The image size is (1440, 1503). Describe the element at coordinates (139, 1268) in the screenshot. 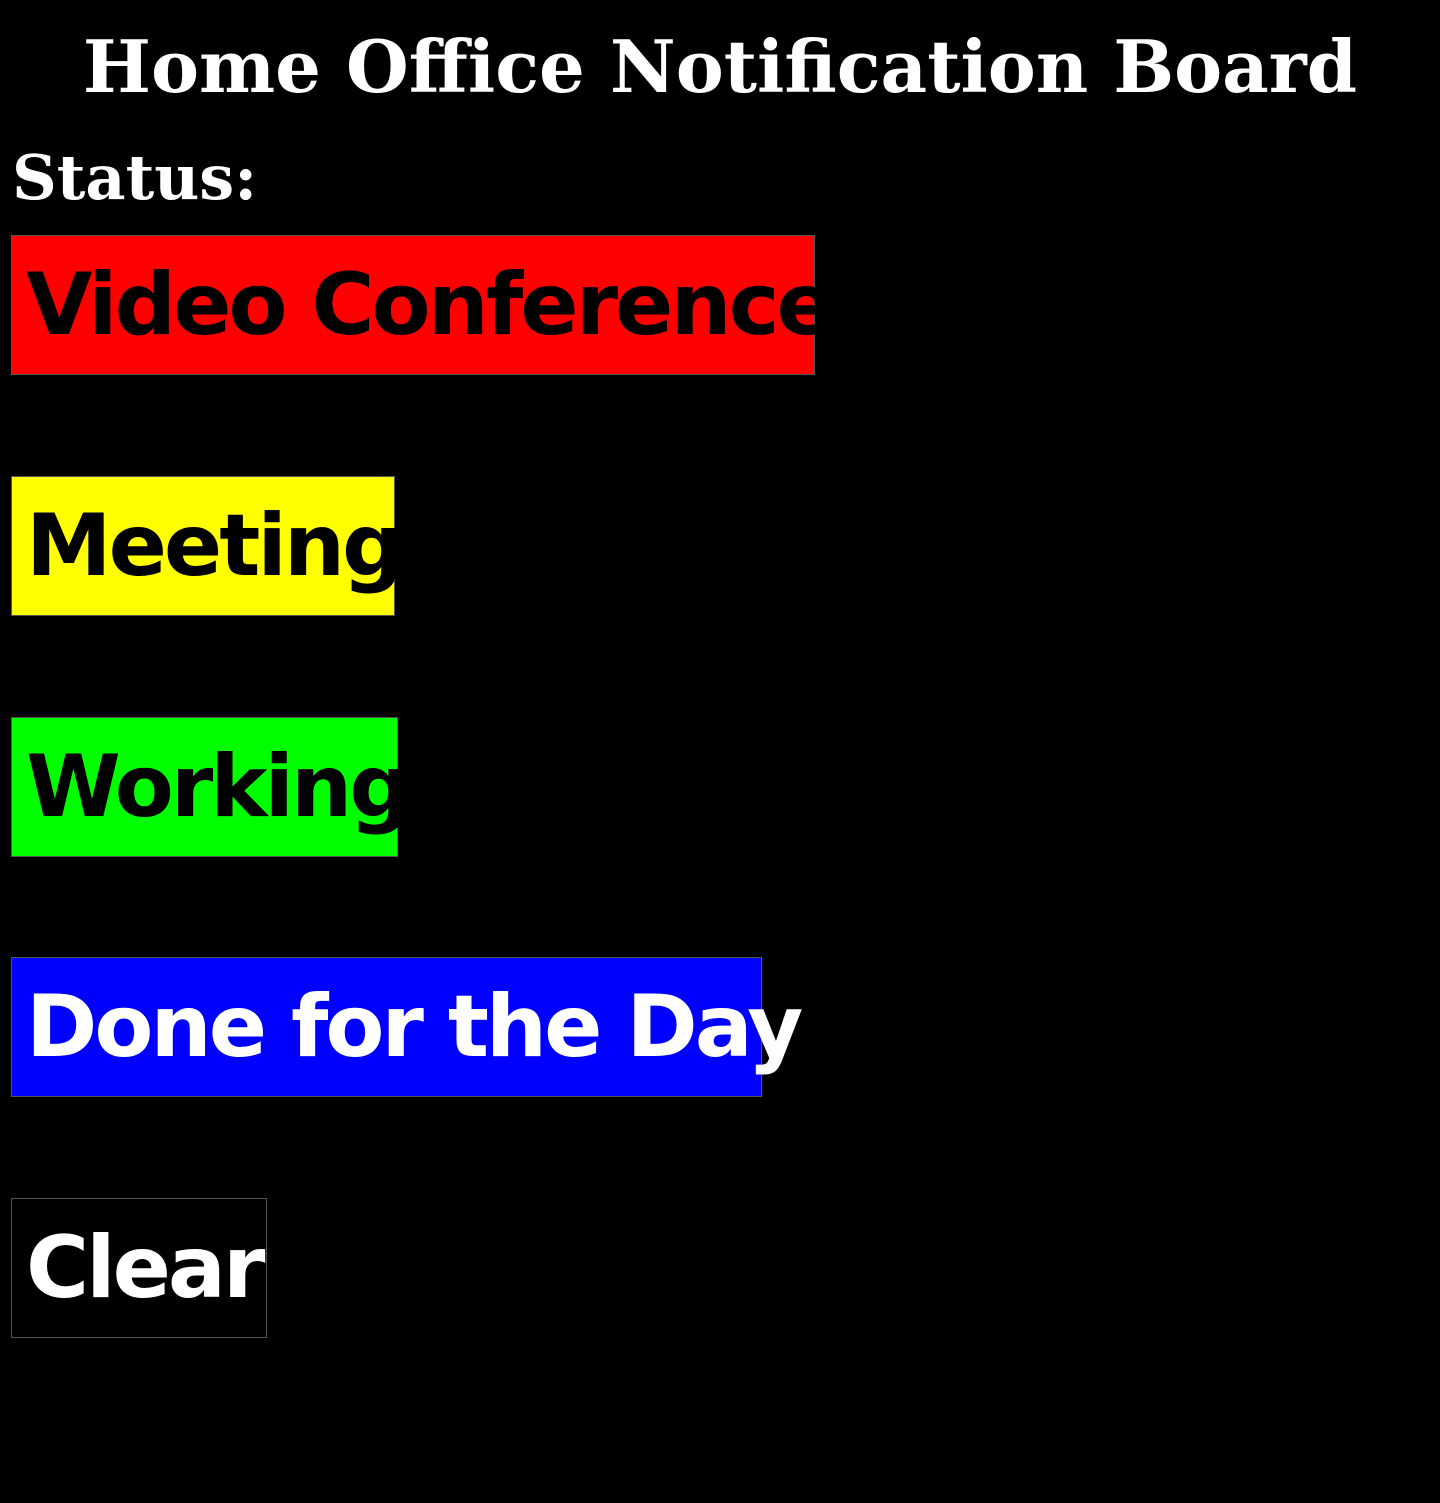

I see `clear-button: Clear` at that location.